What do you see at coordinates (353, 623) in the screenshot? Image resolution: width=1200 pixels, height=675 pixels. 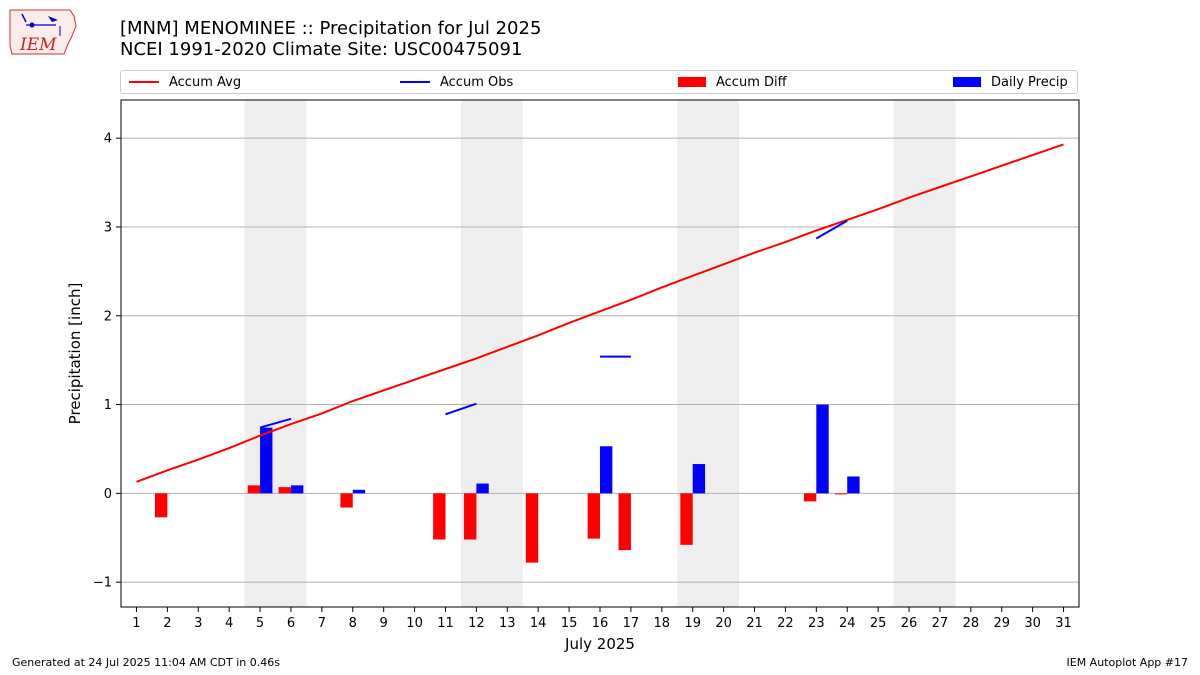 I see `x-tick-label: 8` at bounding box center [353, 623].